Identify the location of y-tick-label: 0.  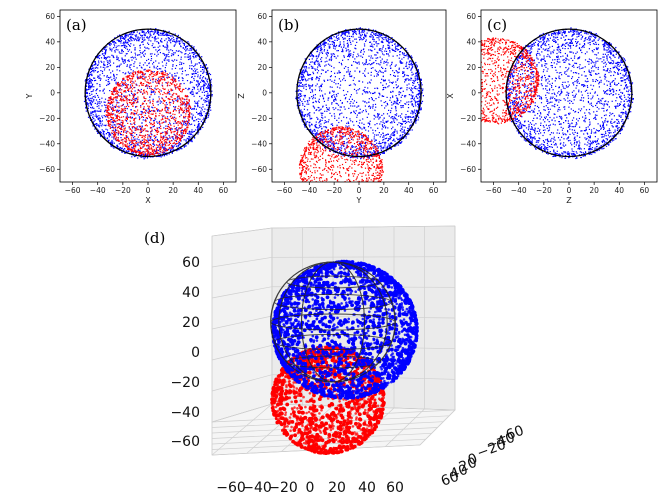
(52, 92).